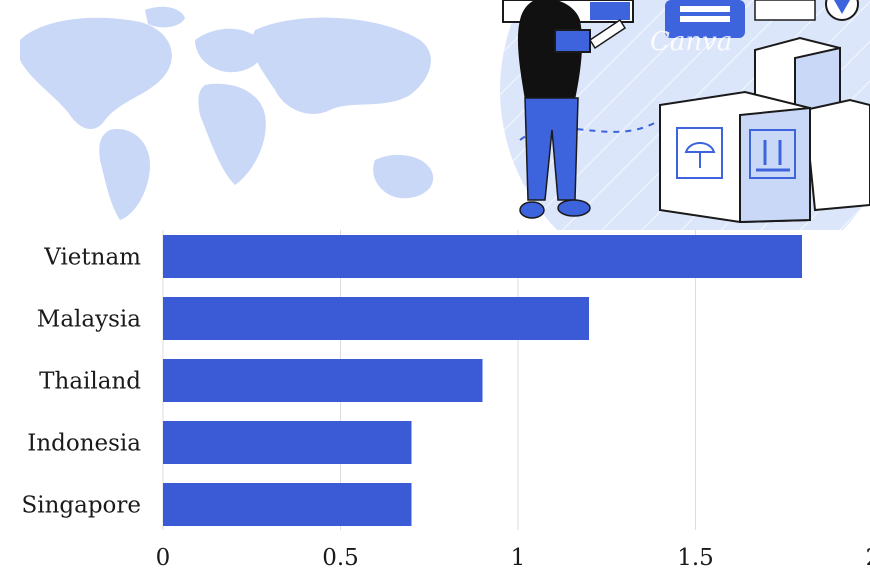 Image resolution: width=870 pixels, height=568 pixels. What do you see at coordinates (90, 382) in the screenshot?
I see `category-label-thailand: Thailand` at bounding box center [90, 382].